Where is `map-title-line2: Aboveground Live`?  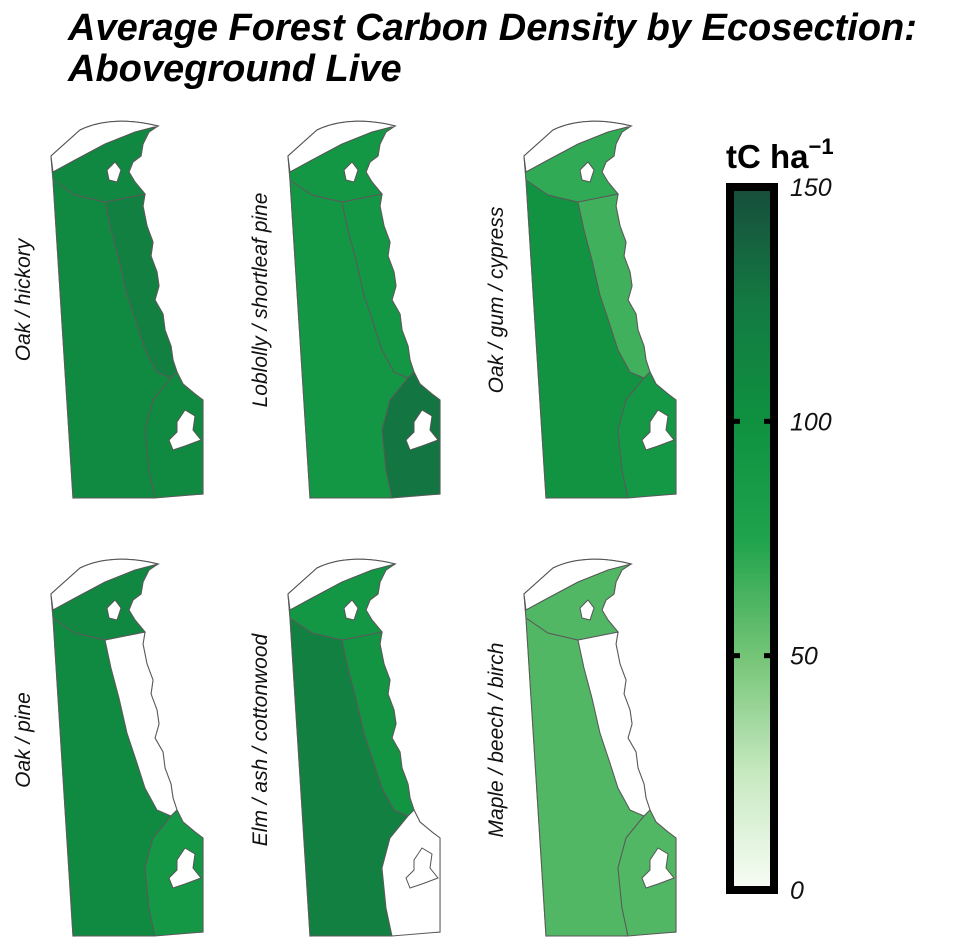 map-title-line2: Aboveground Live is located at coordinates (235, 69).